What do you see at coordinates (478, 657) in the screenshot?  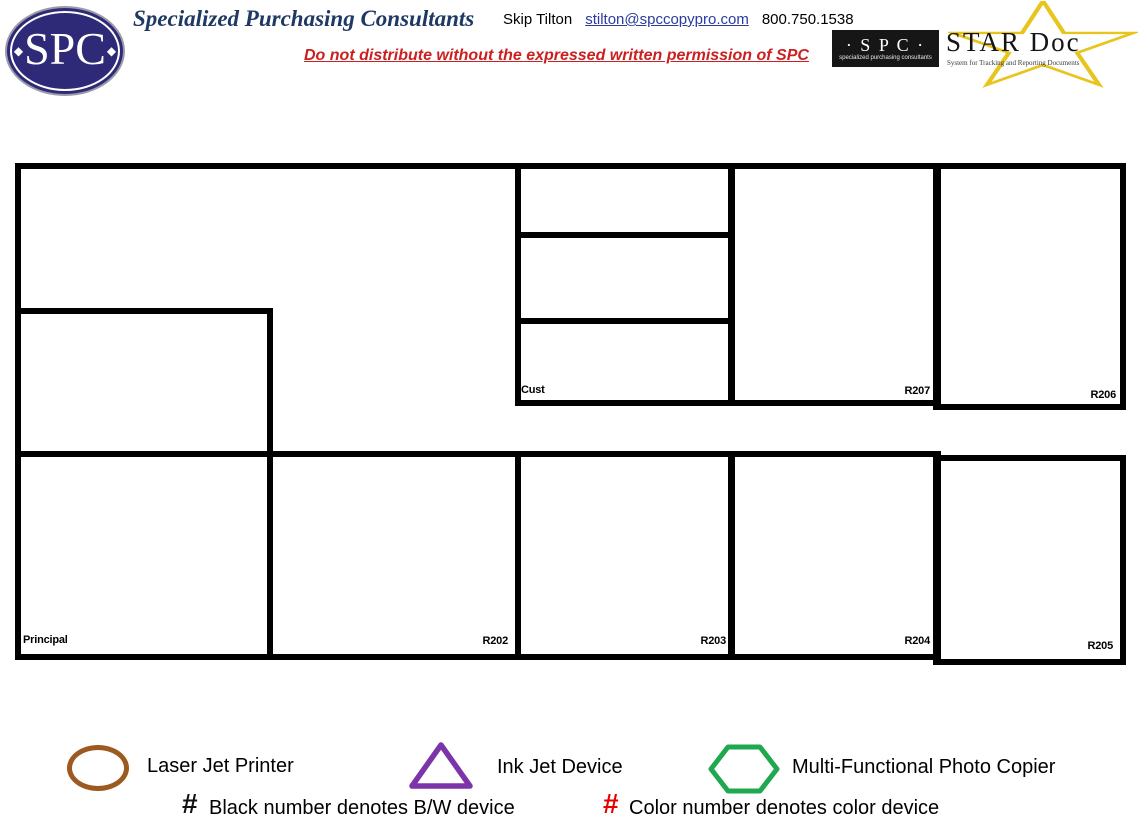 I see `wall-bottom` at bounding box center [478, 657].